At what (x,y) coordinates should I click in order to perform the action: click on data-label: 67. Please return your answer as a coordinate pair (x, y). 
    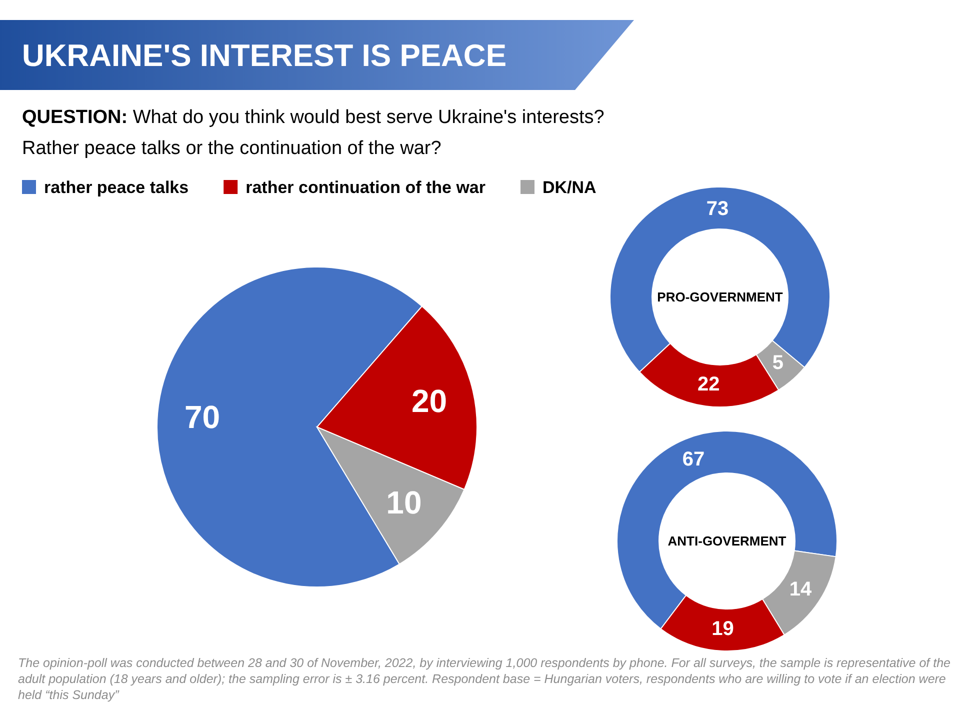
    Looking at the image, I should click on (693, 459).